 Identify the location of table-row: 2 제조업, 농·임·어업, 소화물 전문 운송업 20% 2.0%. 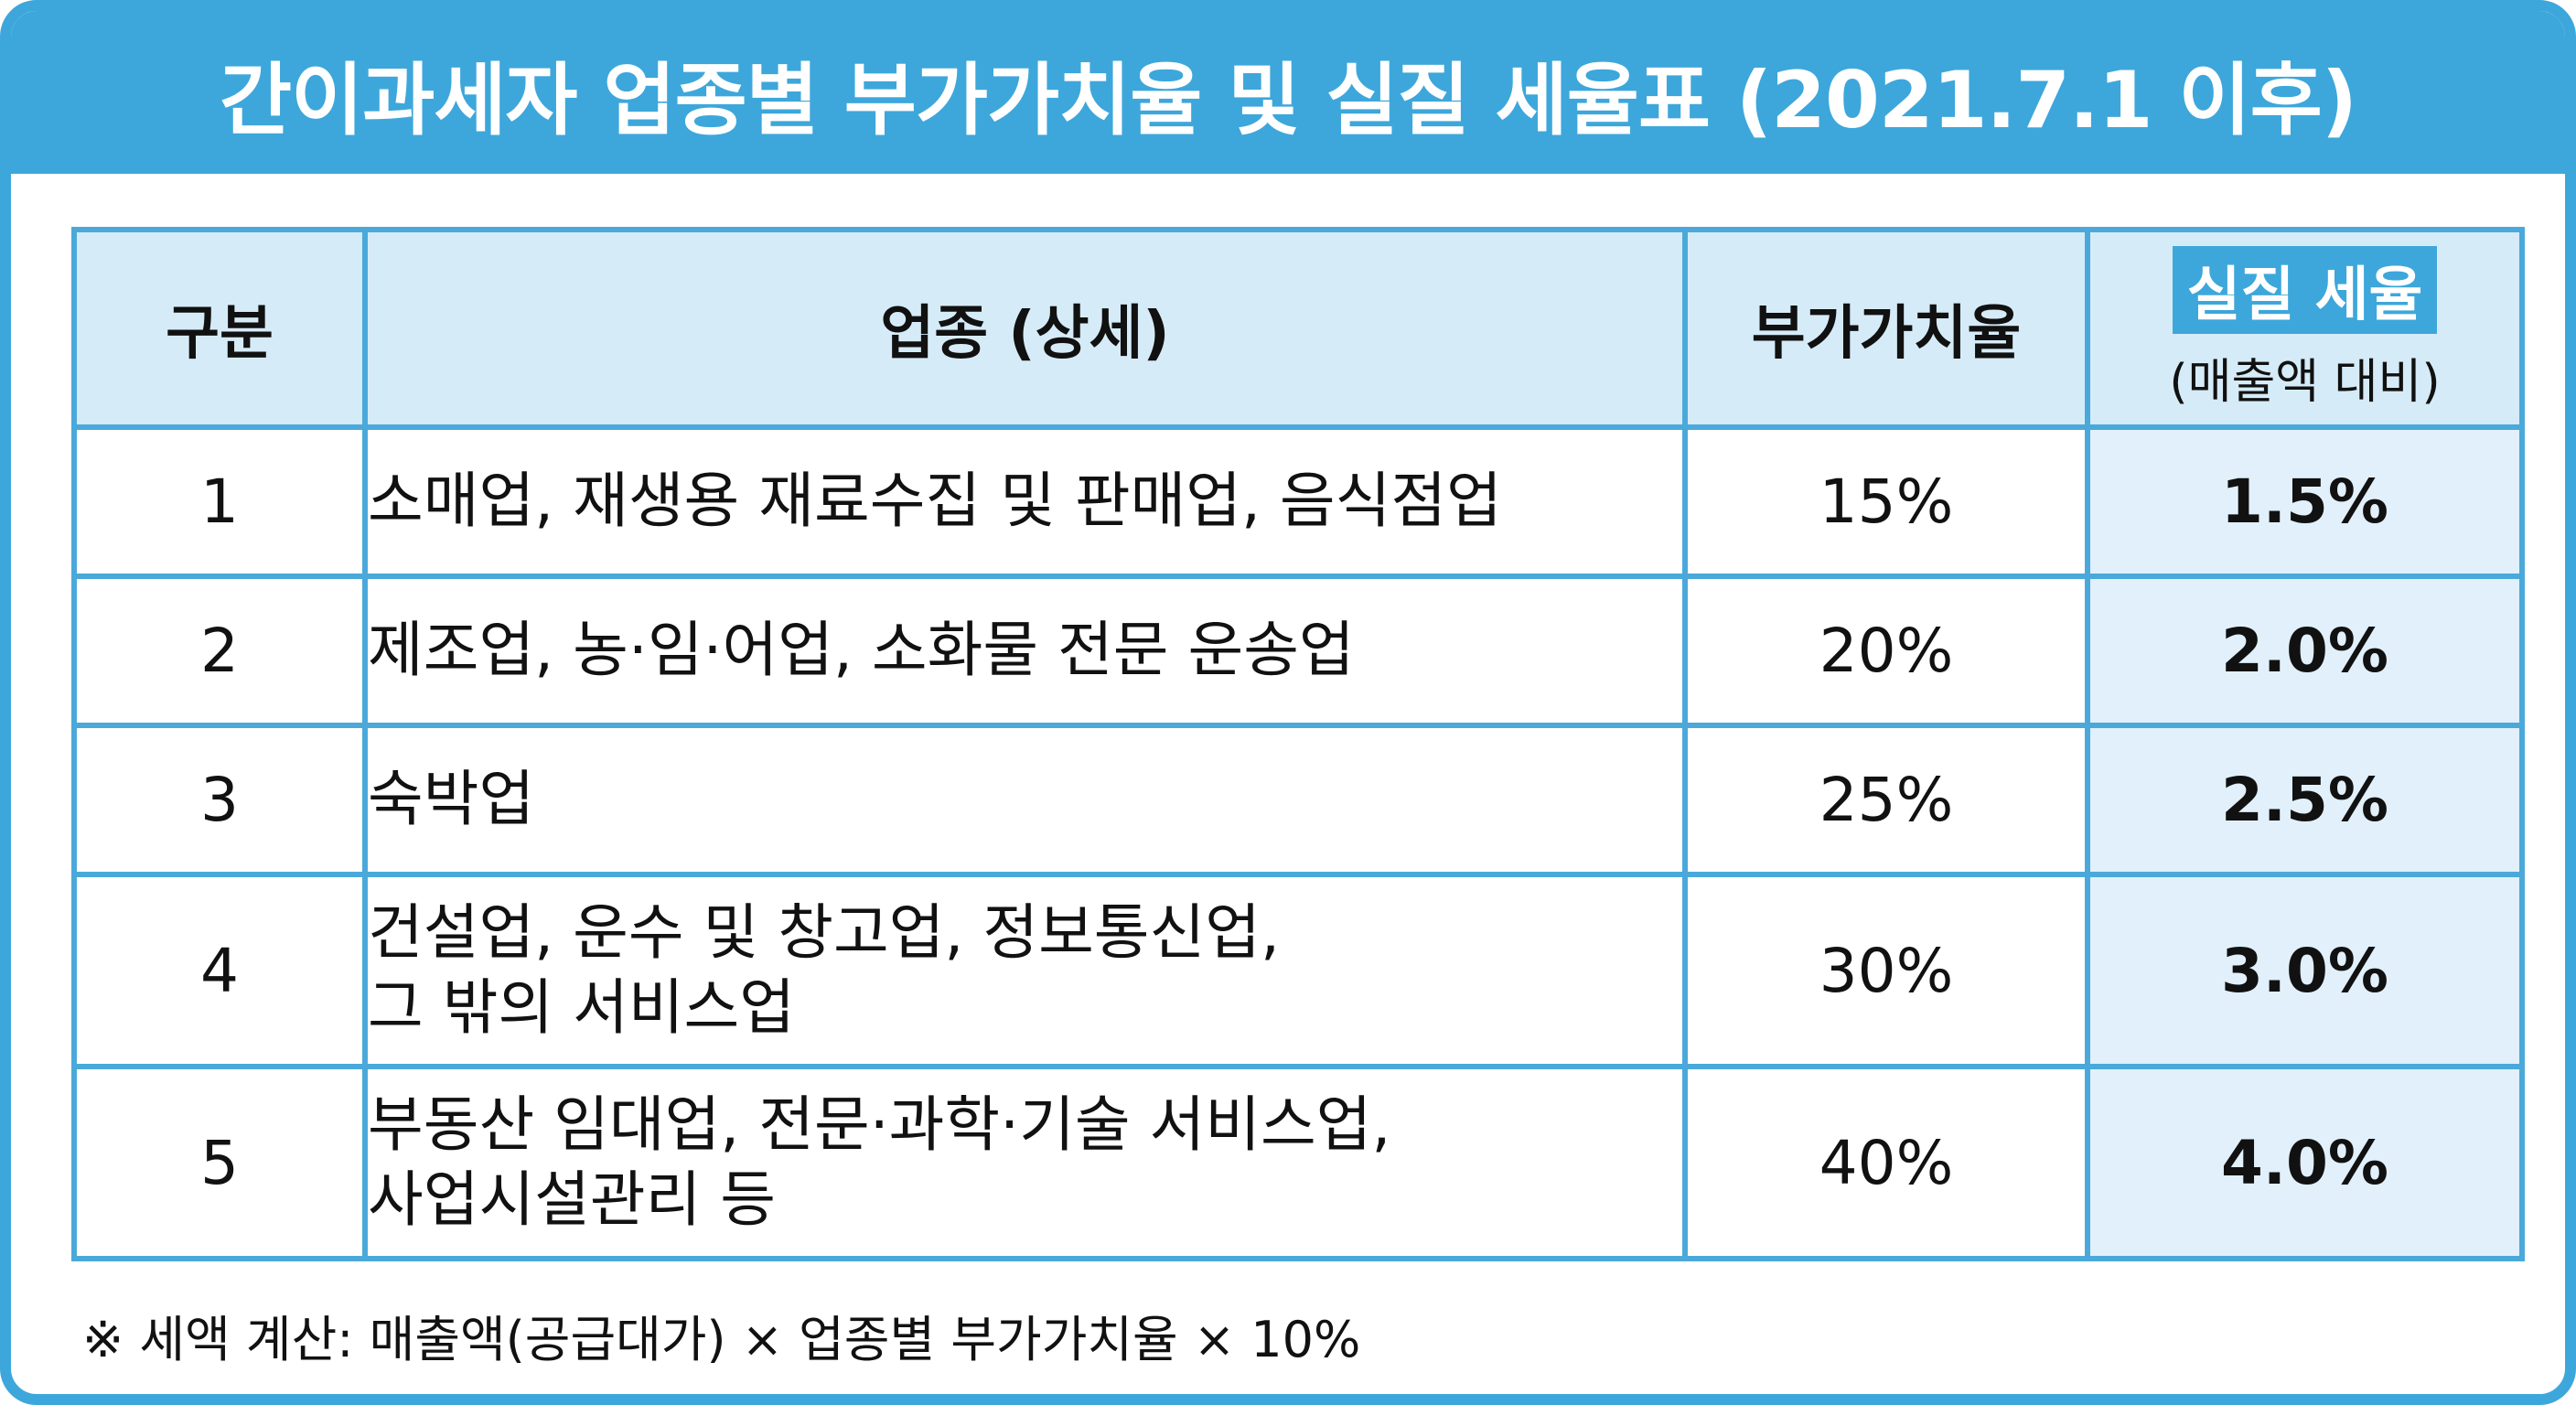
(1298, 651).